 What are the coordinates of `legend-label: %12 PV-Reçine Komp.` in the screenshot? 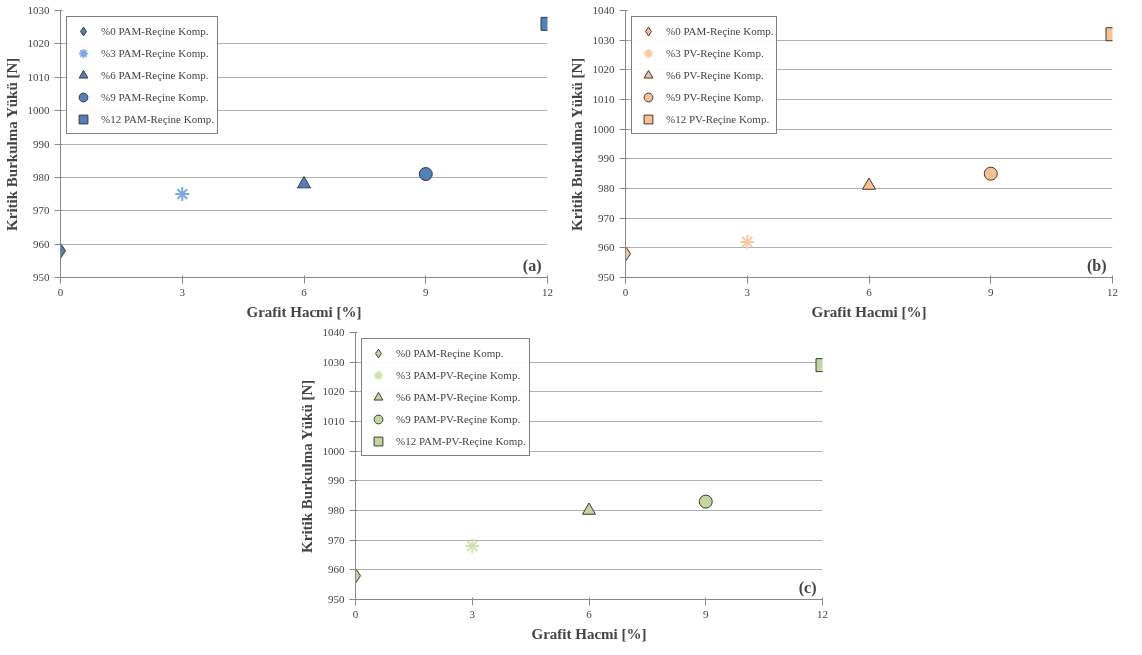 It's located at (718, 119).